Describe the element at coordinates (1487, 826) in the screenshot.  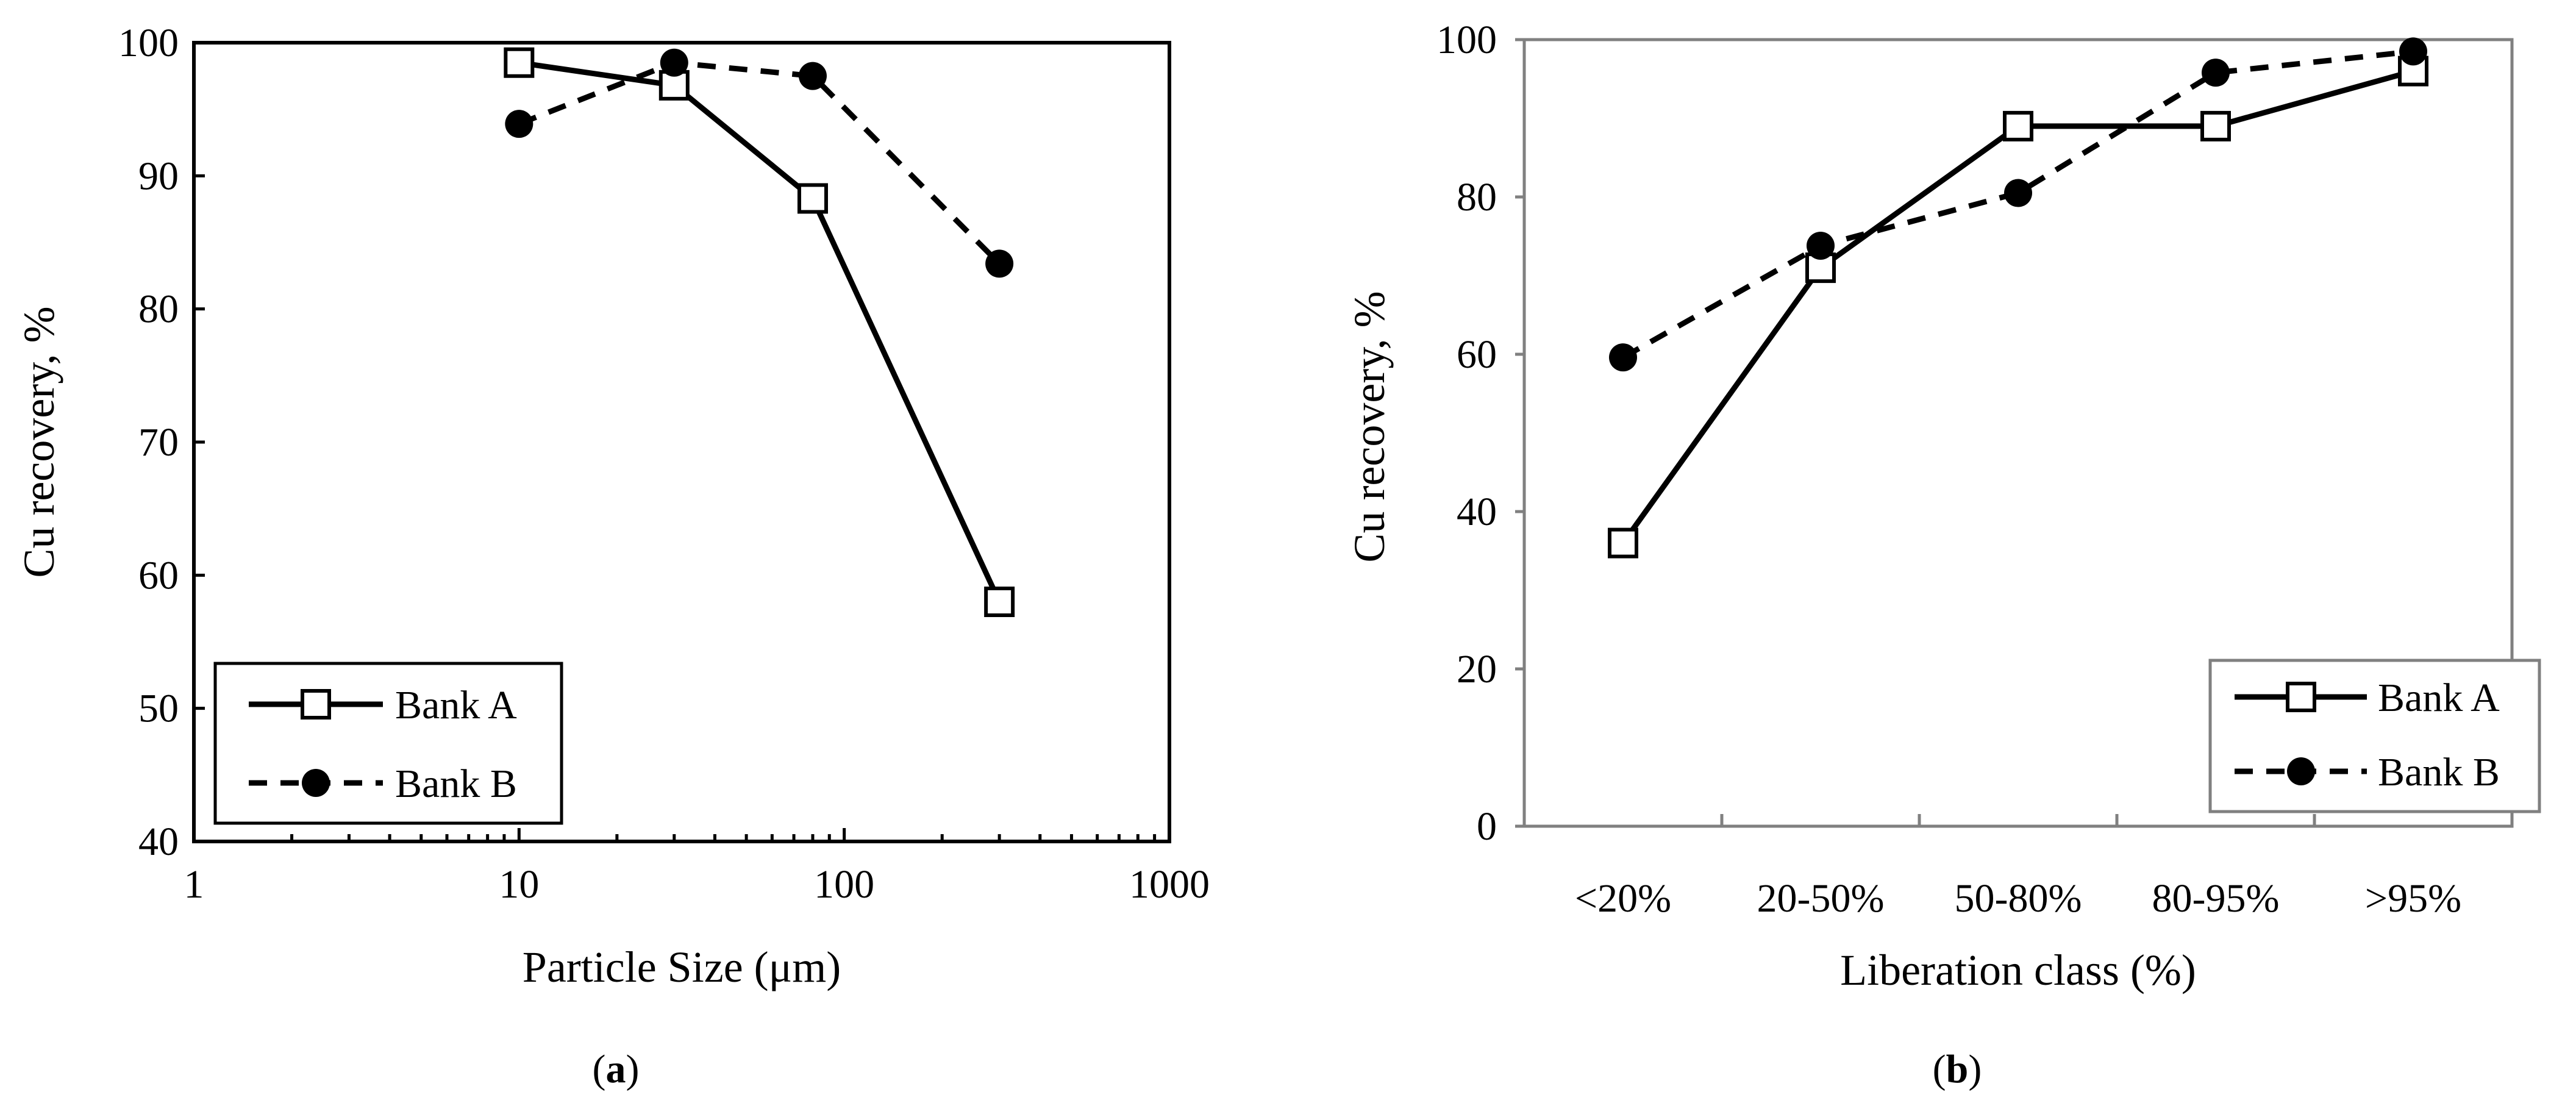
I see `y-tick-label: 0` at that location.